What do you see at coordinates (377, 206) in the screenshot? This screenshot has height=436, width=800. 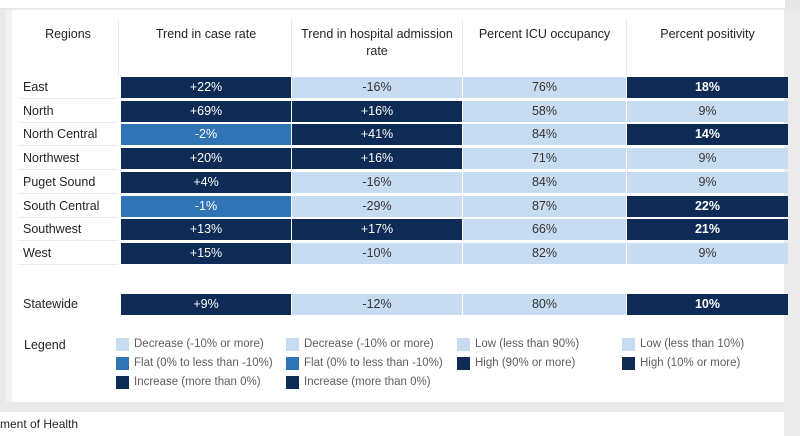 I see `hospital-admission-cell: -29%` at bounding box center [377, 206].